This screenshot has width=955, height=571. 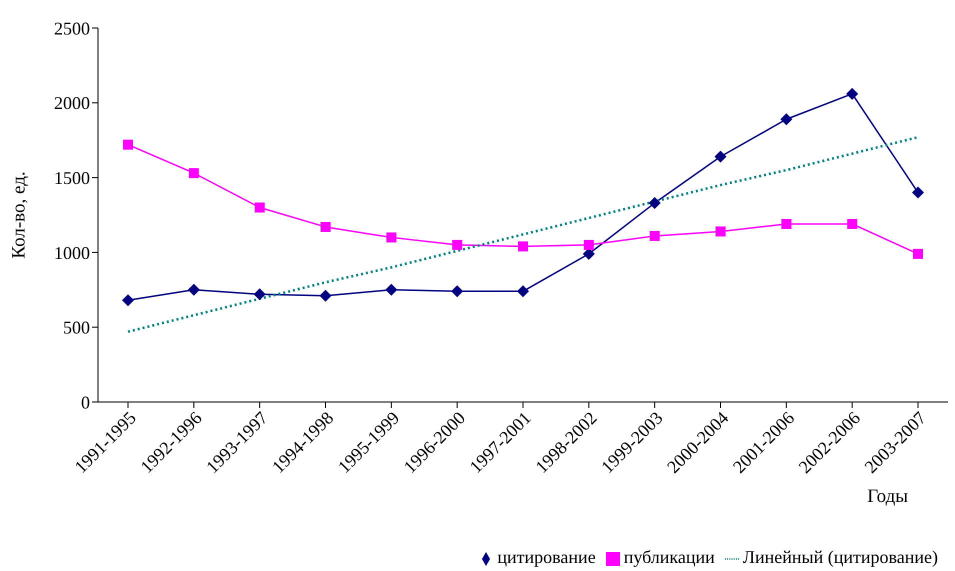 I want to click on y-tick-label: 2000, so click(x=72, y=103).